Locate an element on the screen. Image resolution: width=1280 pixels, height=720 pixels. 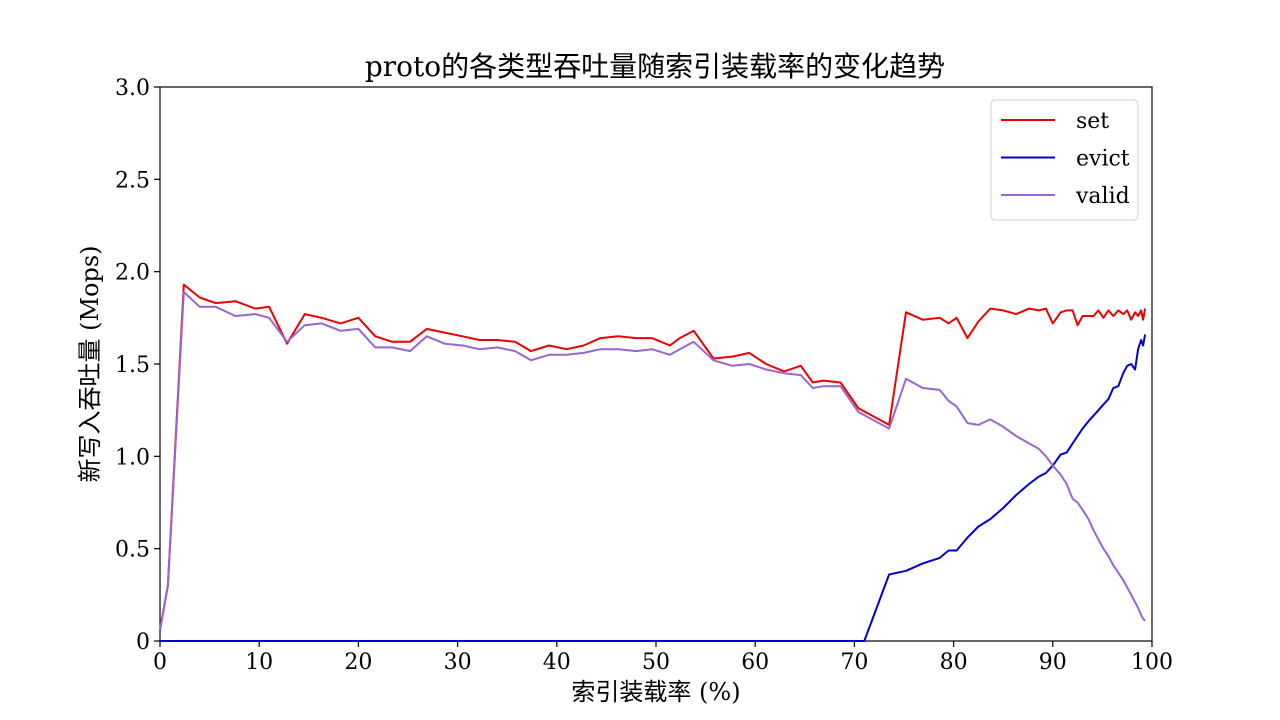
legend-box is located at coordinates (1064, 160).